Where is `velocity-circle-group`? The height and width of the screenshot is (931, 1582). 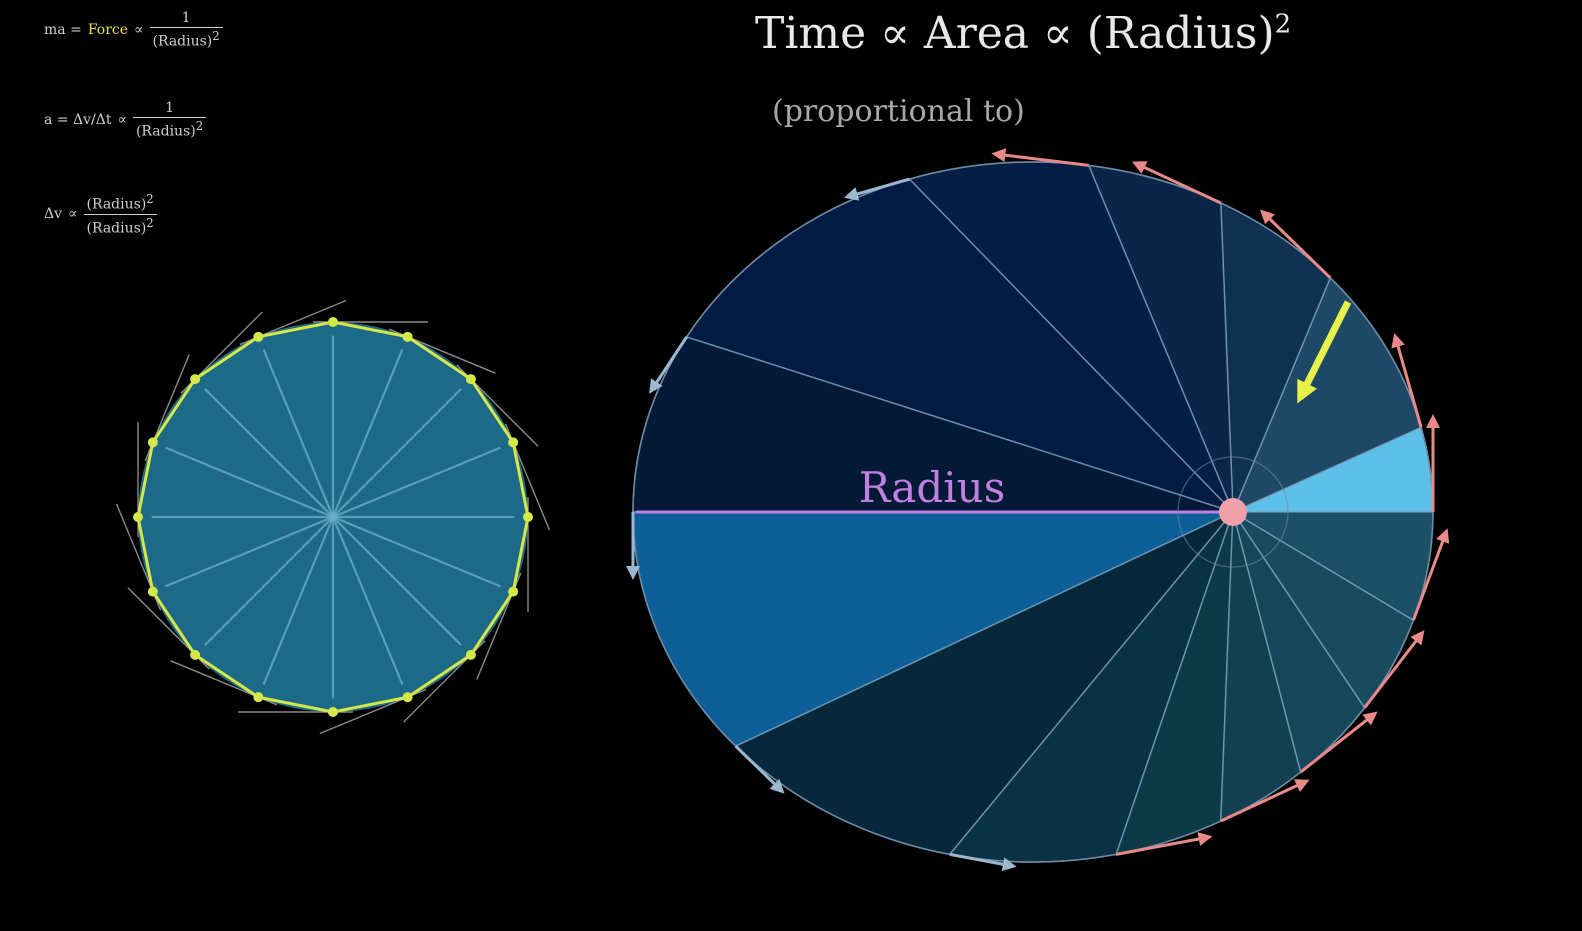
velocity-circle-group is located at coordinates (333, 517).